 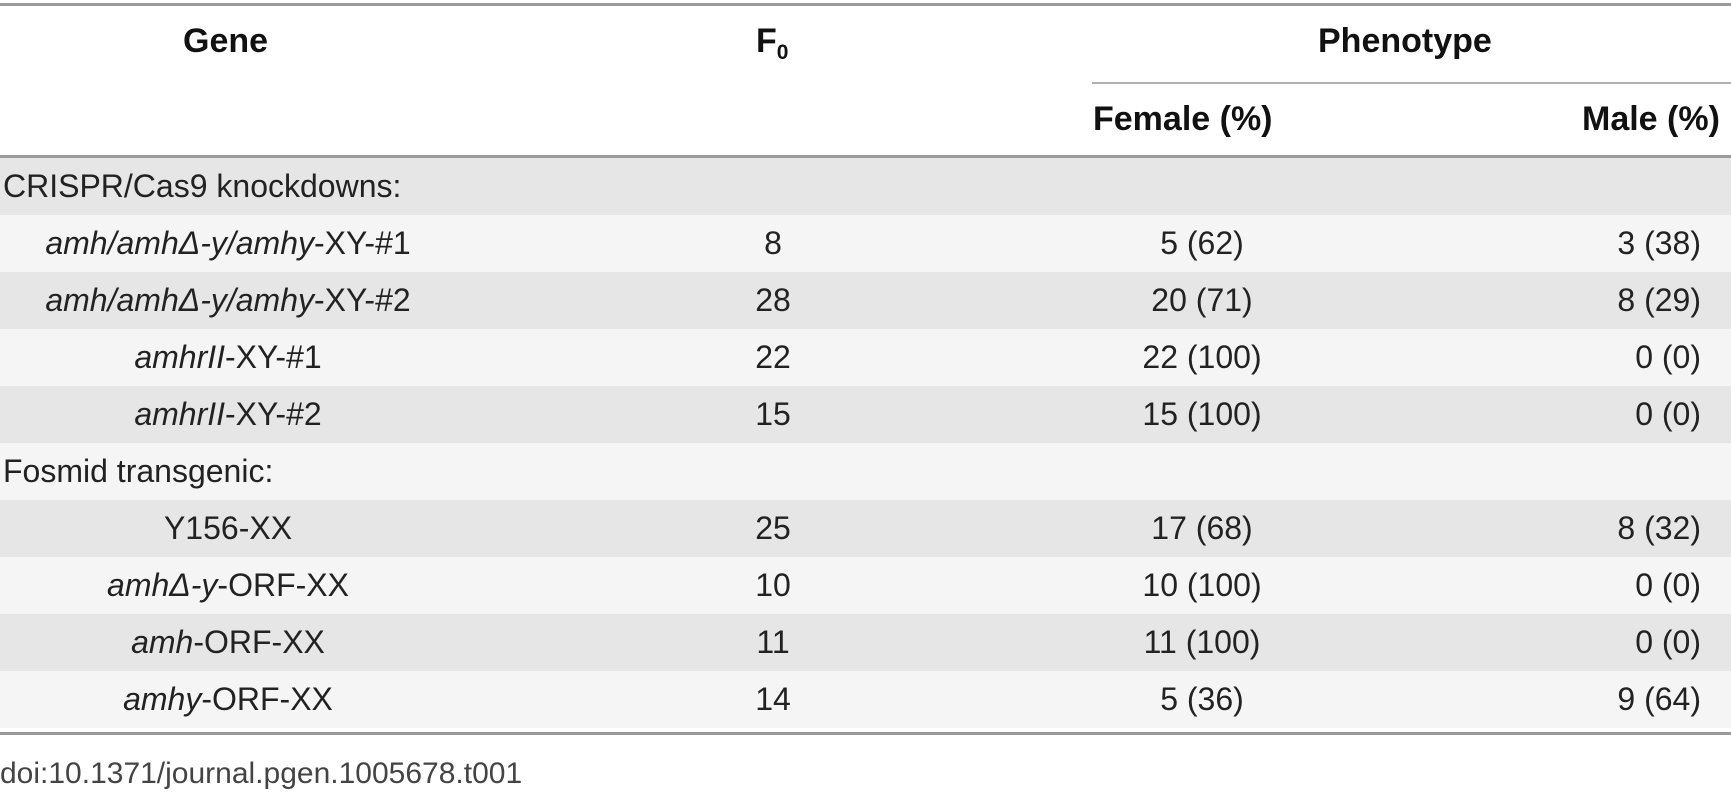 I want to click on header-f0: F0, so click(x=772, y=43).